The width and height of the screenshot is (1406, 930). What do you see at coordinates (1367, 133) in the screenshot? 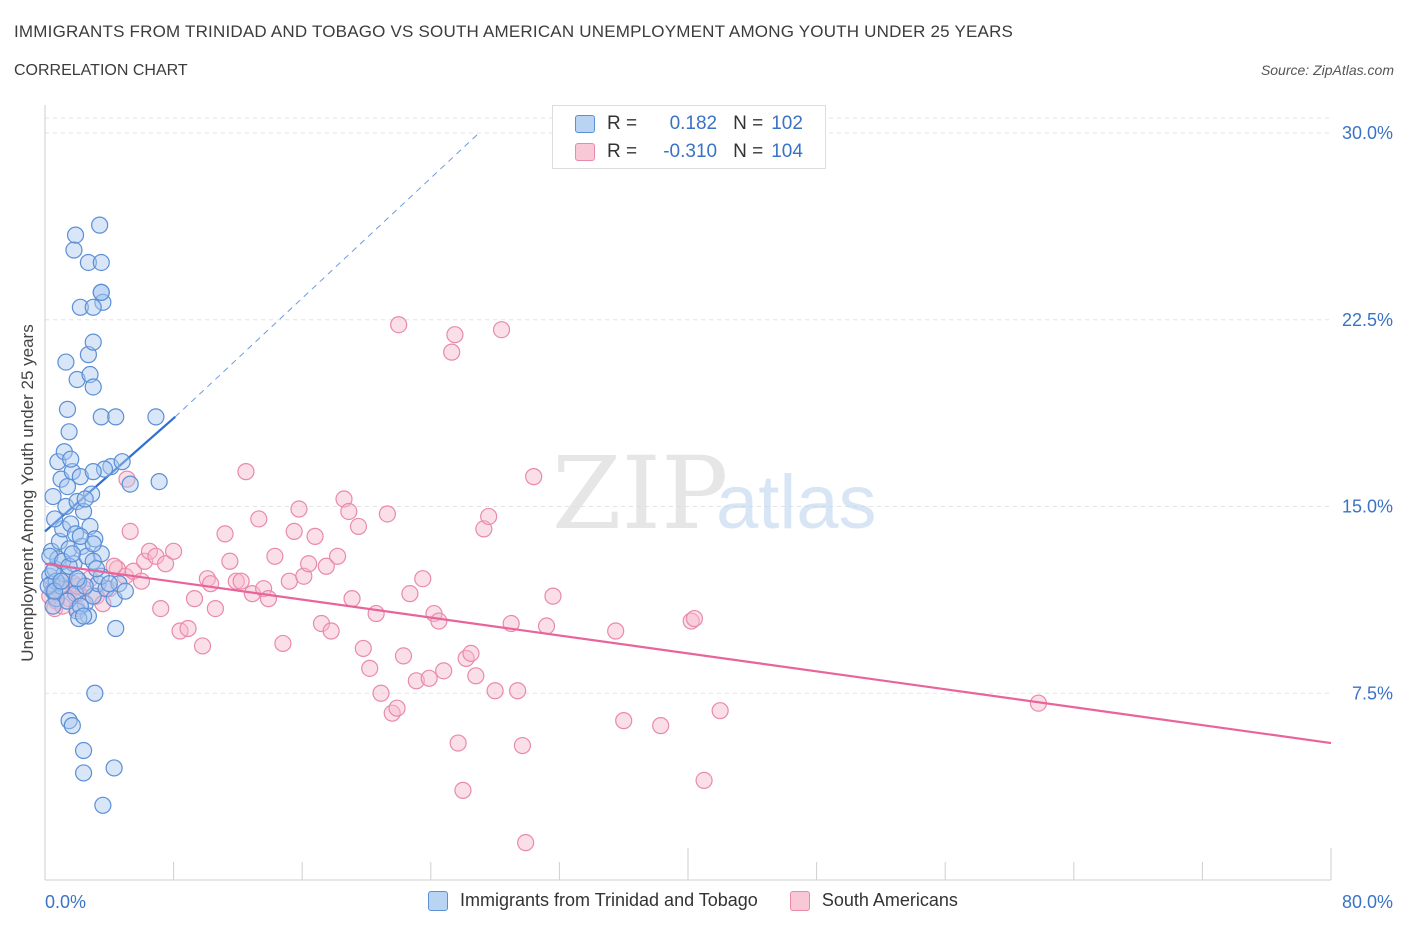
I see `y-tick-label: 30.0%` at bounding box center [1367, 133].